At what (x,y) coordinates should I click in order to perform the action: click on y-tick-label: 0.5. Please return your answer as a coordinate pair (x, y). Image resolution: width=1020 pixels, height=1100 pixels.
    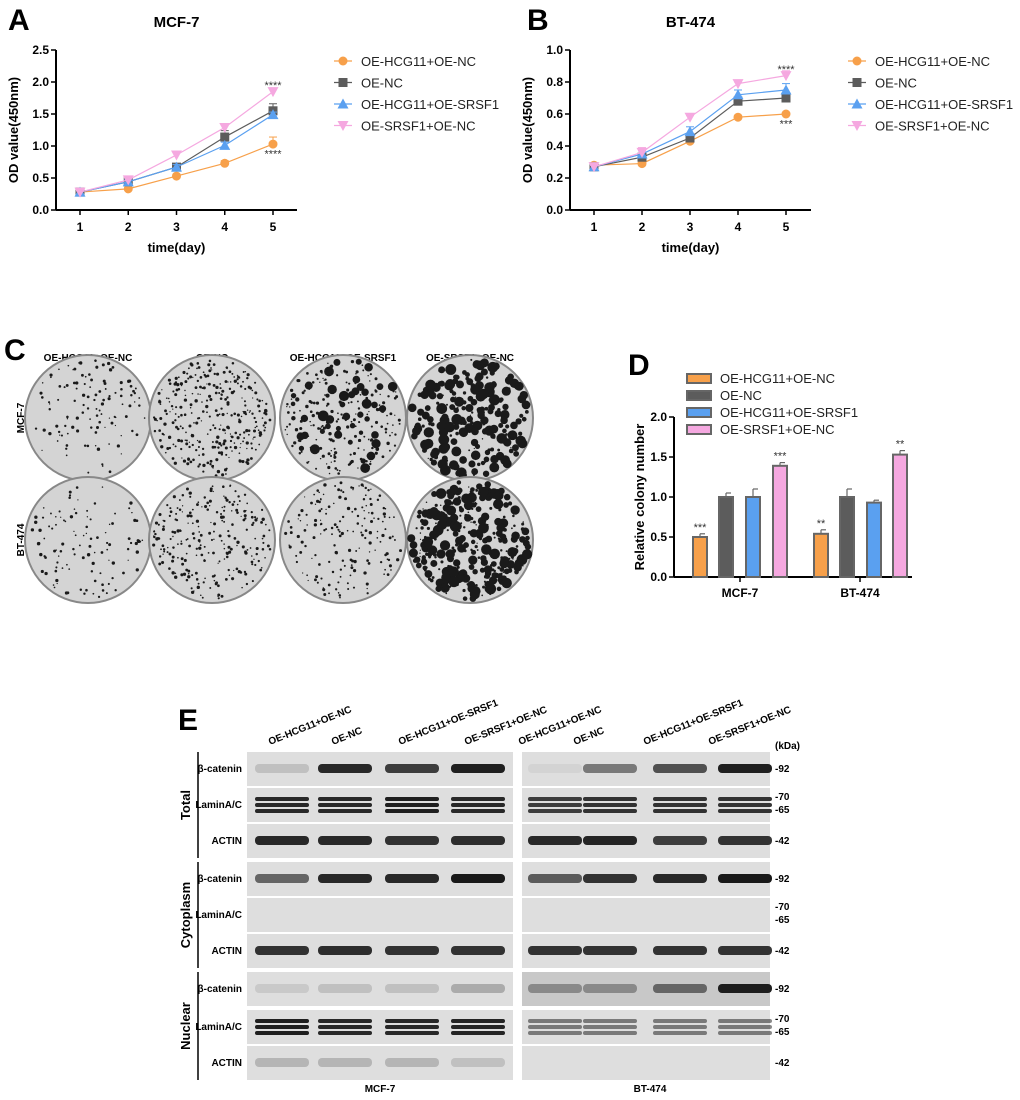
    Looking at the image, I should click on (40, 178).